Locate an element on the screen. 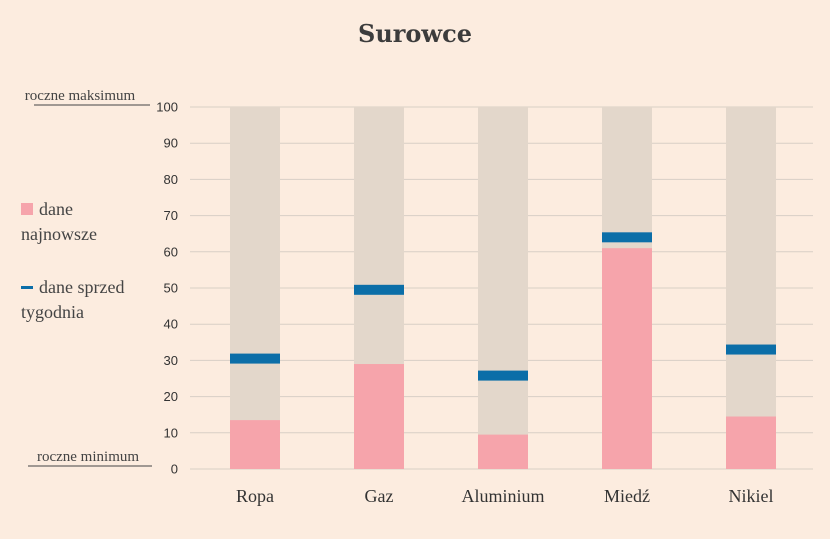  y-tick-label: 100 is located at coordinates (167, 107).